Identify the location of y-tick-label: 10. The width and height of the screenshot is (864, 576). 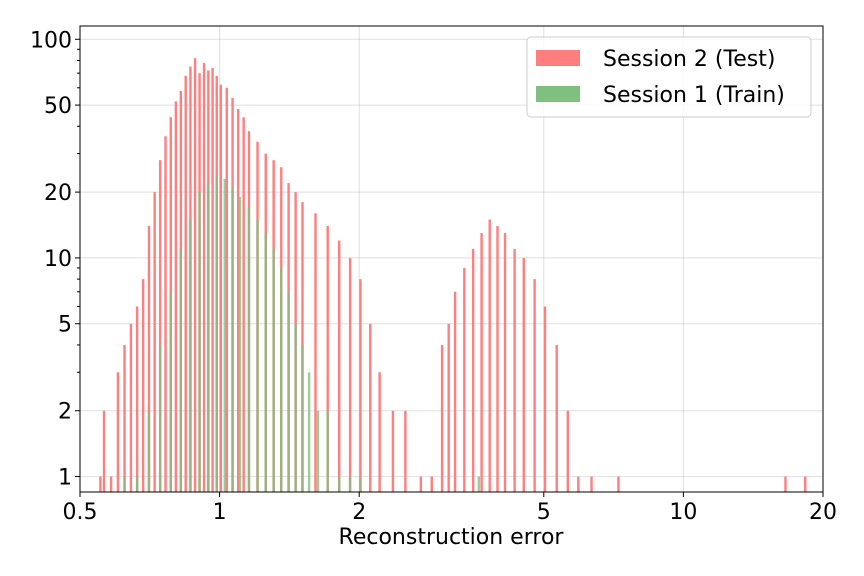
(58, 259).